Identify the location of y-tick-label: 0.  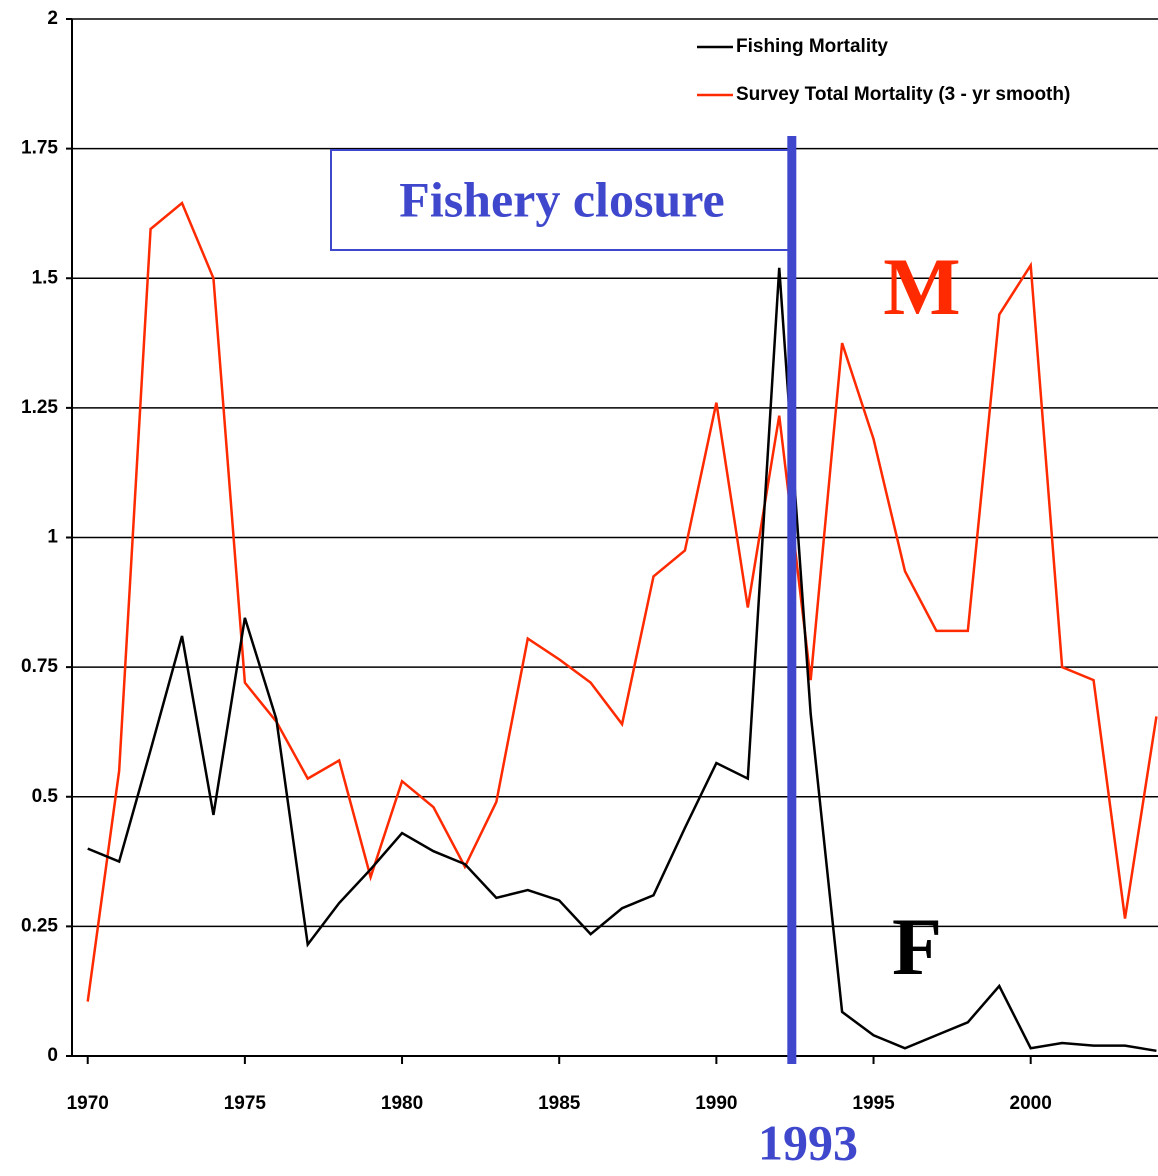
(52, 1055).